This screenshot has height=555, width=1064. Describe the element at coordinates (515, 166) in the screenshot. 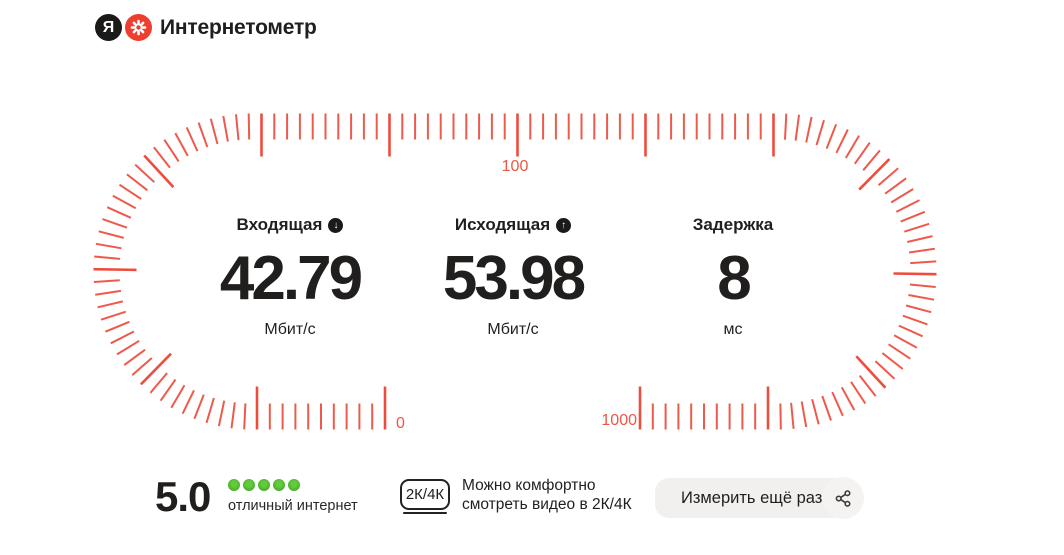

I see `gauge-label-100: 100` at that location.